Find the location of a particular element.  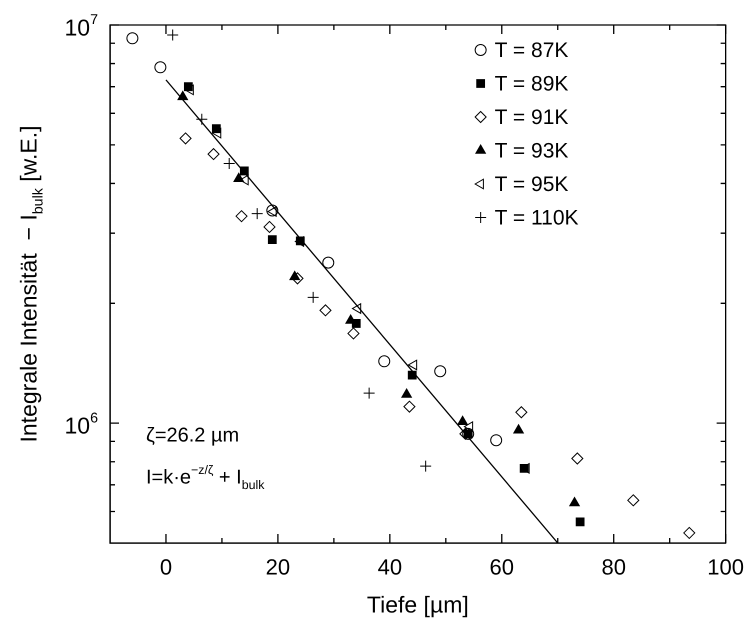

x-tick-label: 60 is located at coordinates (502, 567).